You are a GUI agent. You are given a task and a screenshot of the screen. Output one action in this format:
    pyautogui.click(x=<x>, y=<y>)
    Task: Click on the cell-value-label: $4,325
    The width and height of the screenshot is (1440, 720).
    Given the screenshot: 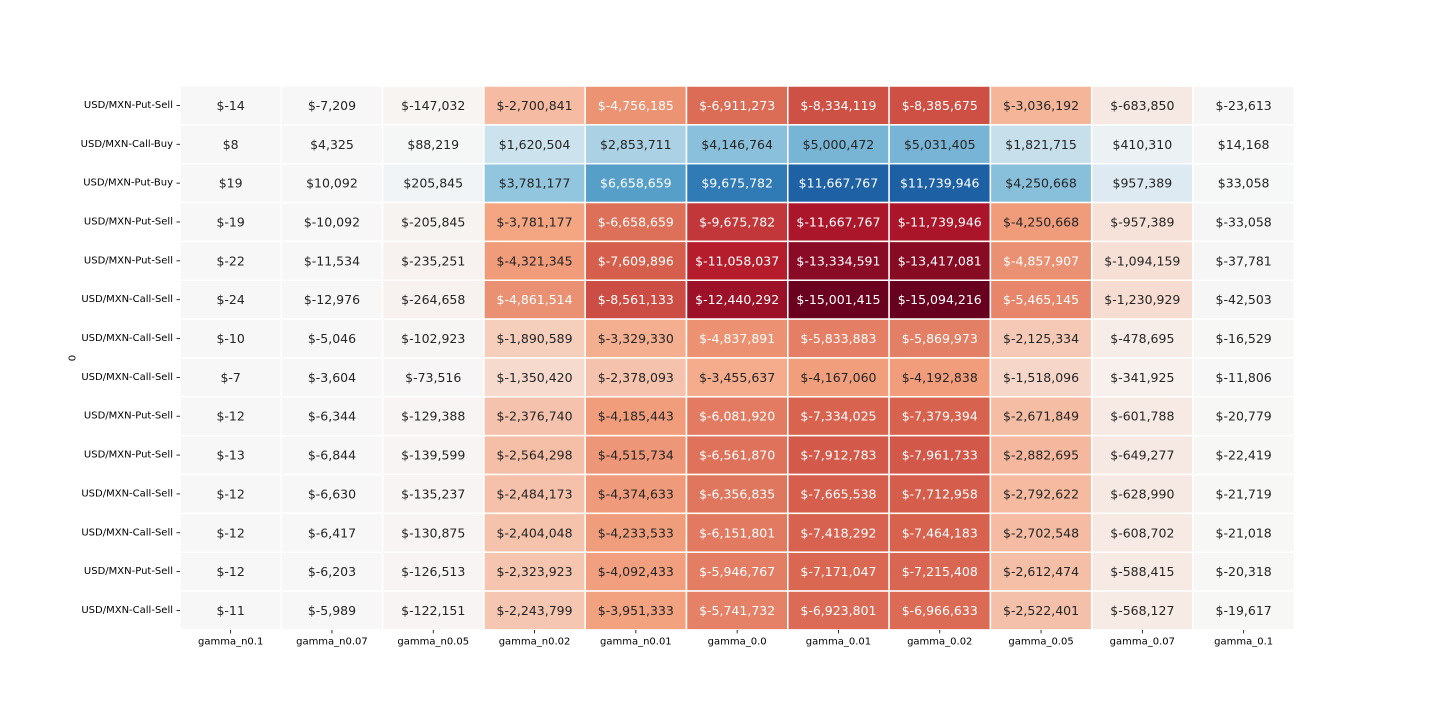 What is the action you would take?
    pyautogui.click(x=332, y=144)
    